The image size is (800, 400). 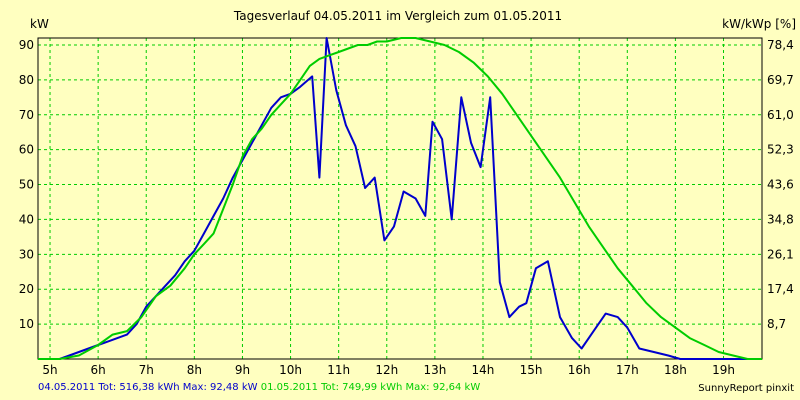 What do you see at coordinates (483, 370) in the screenshot?
I see `x-tick-label: 14h` at bounding box center [483, 370].